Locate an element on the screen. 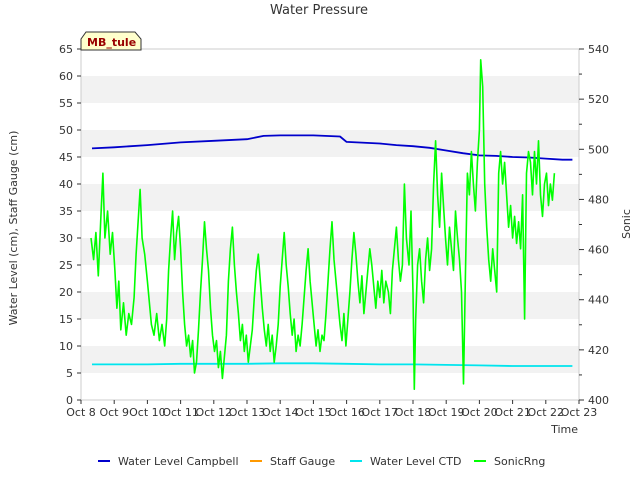 Image resolution: width=640 pixels, height=484 pixels. x-tick-label: Oct 10 is located at coordinates (147, 412).